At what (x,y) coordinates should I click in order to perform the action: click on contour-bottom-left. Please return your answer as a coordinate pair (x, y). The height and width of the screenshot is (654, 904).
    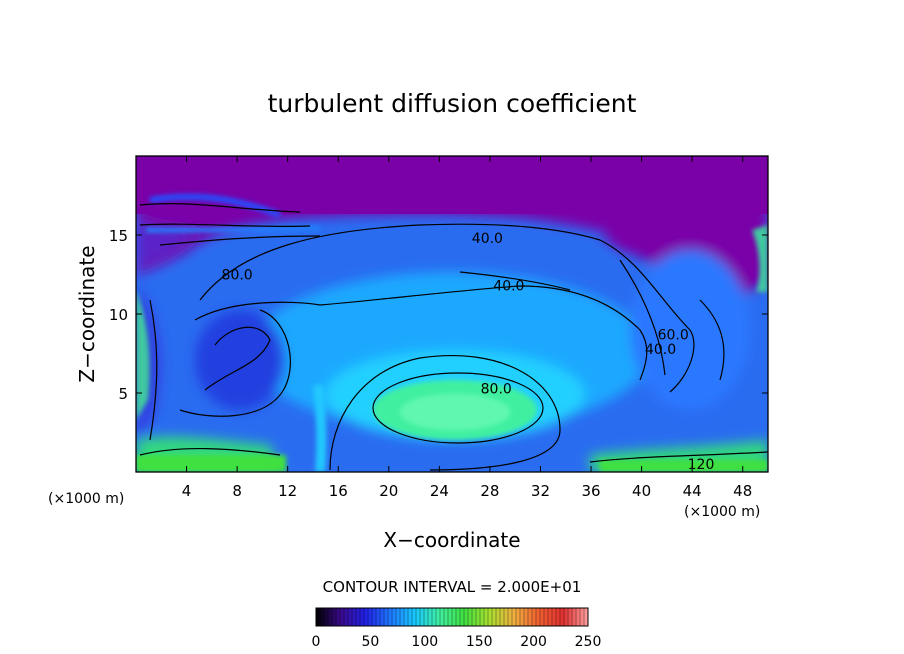
    Looking at the image, I should click on (210, 452).